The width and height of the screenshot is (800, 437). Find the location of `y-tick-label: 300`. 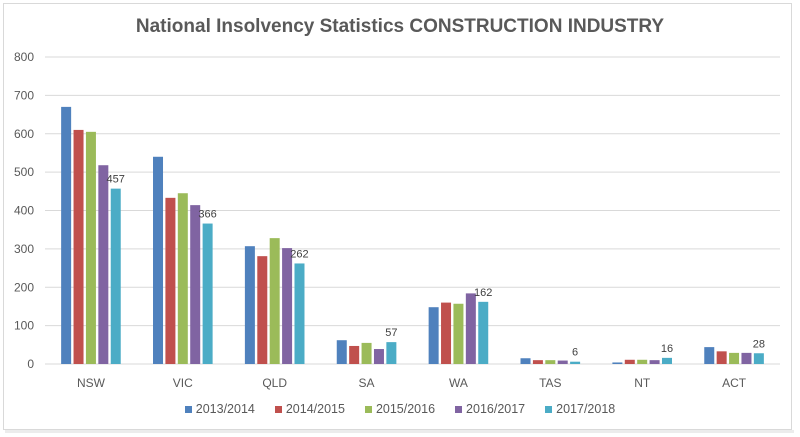

y-tick-label: 300 is located at coordinates (24, 249).